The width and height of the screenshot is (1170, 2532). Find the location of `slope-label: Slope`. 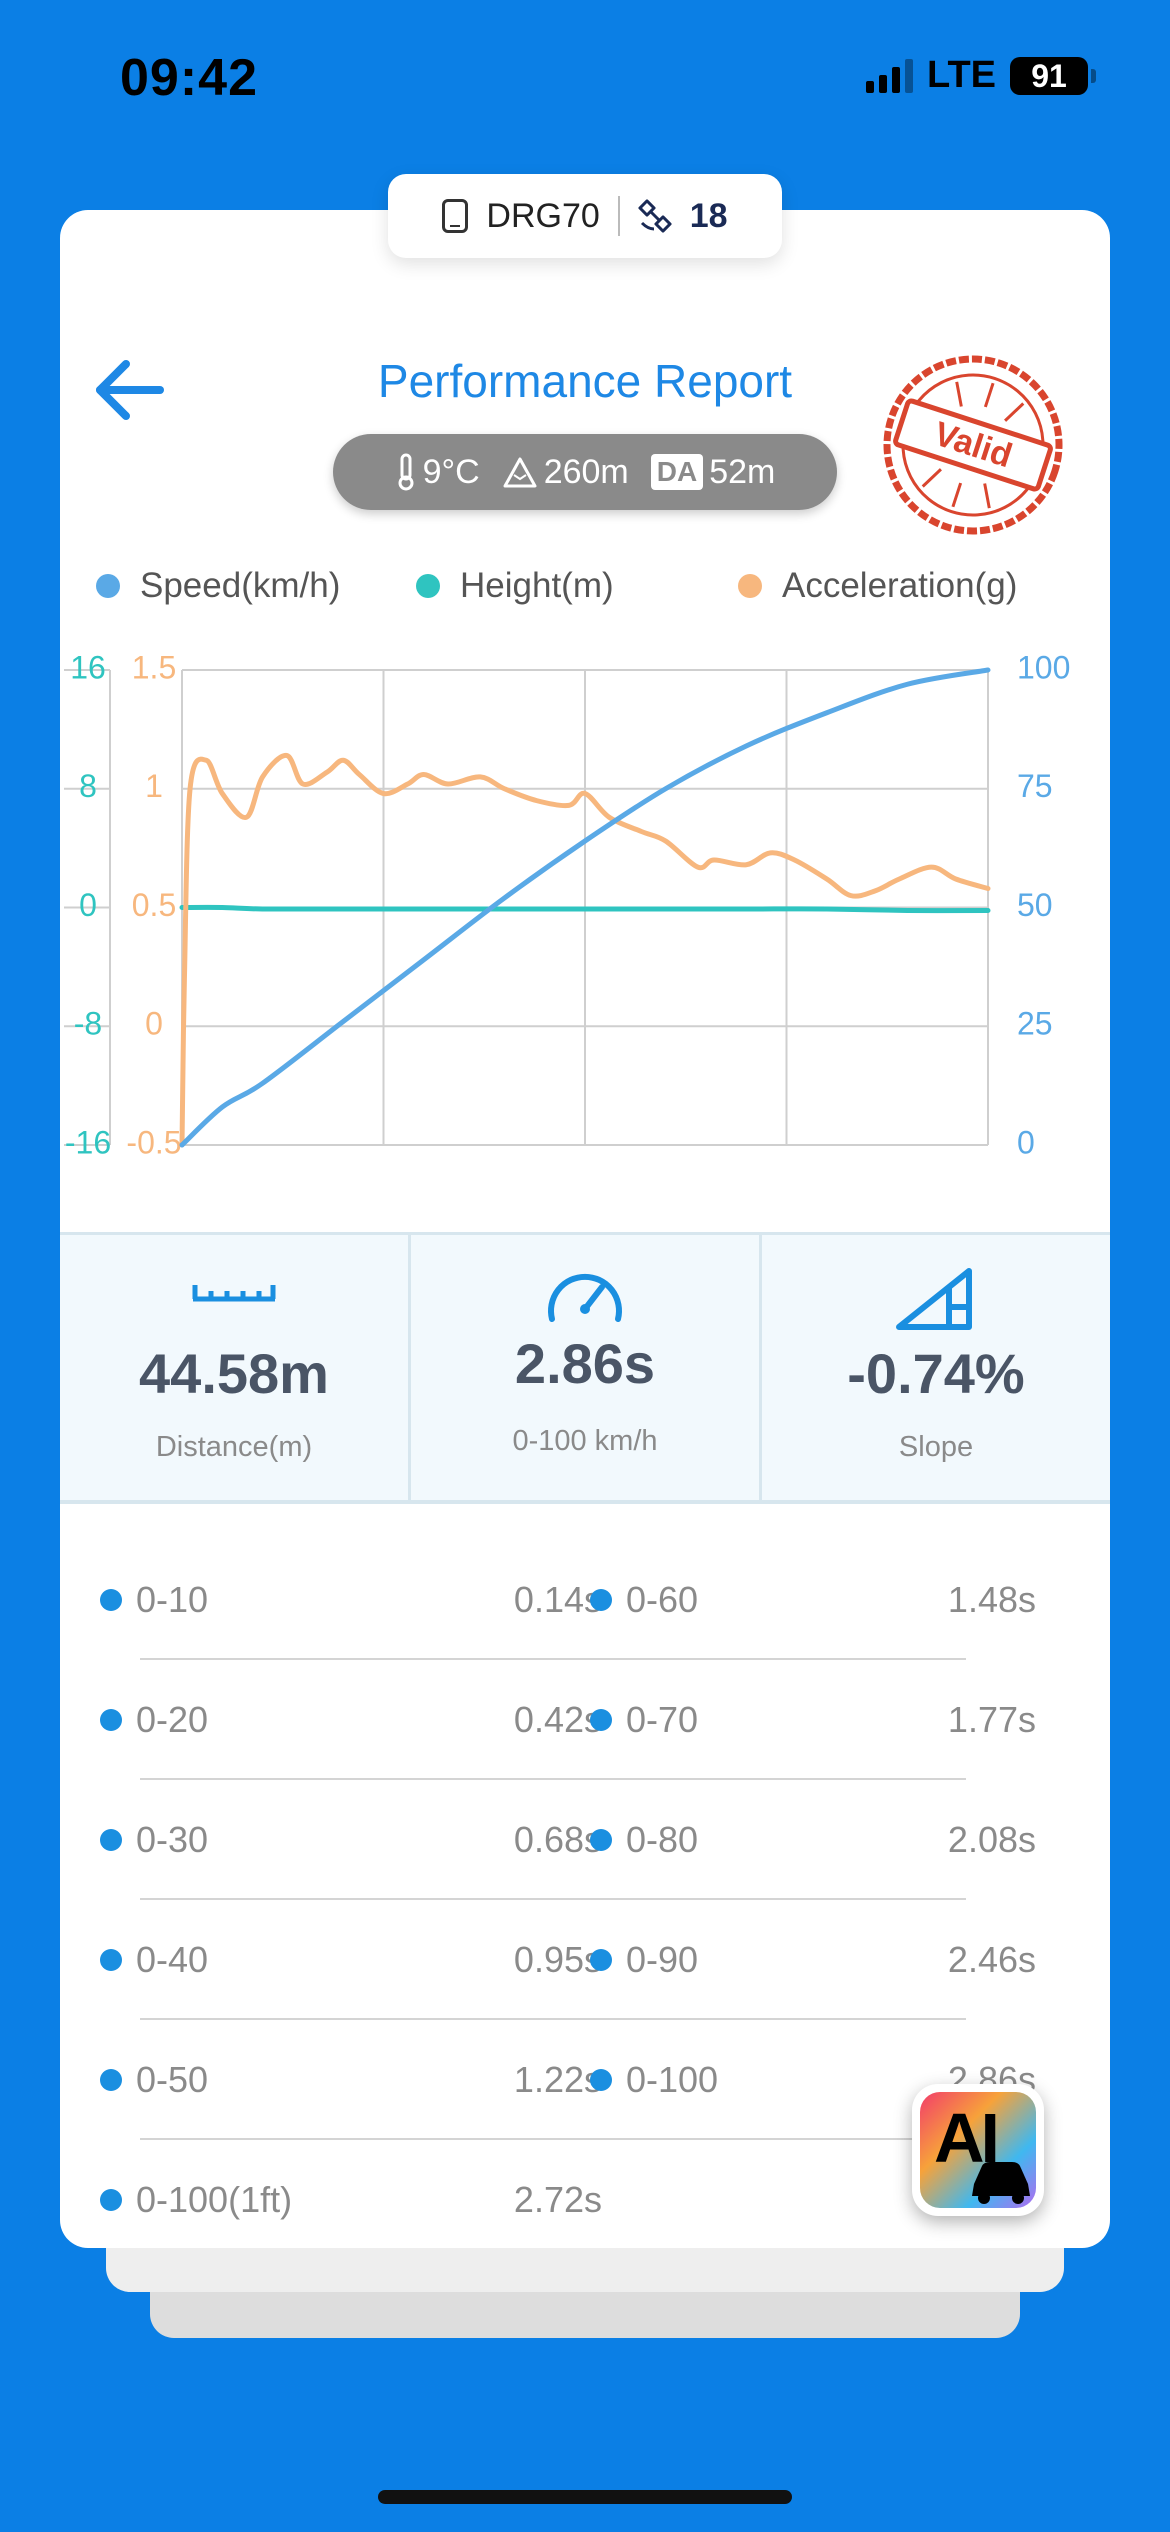

slope-label: Slope is located at coordinates (936, 1447).